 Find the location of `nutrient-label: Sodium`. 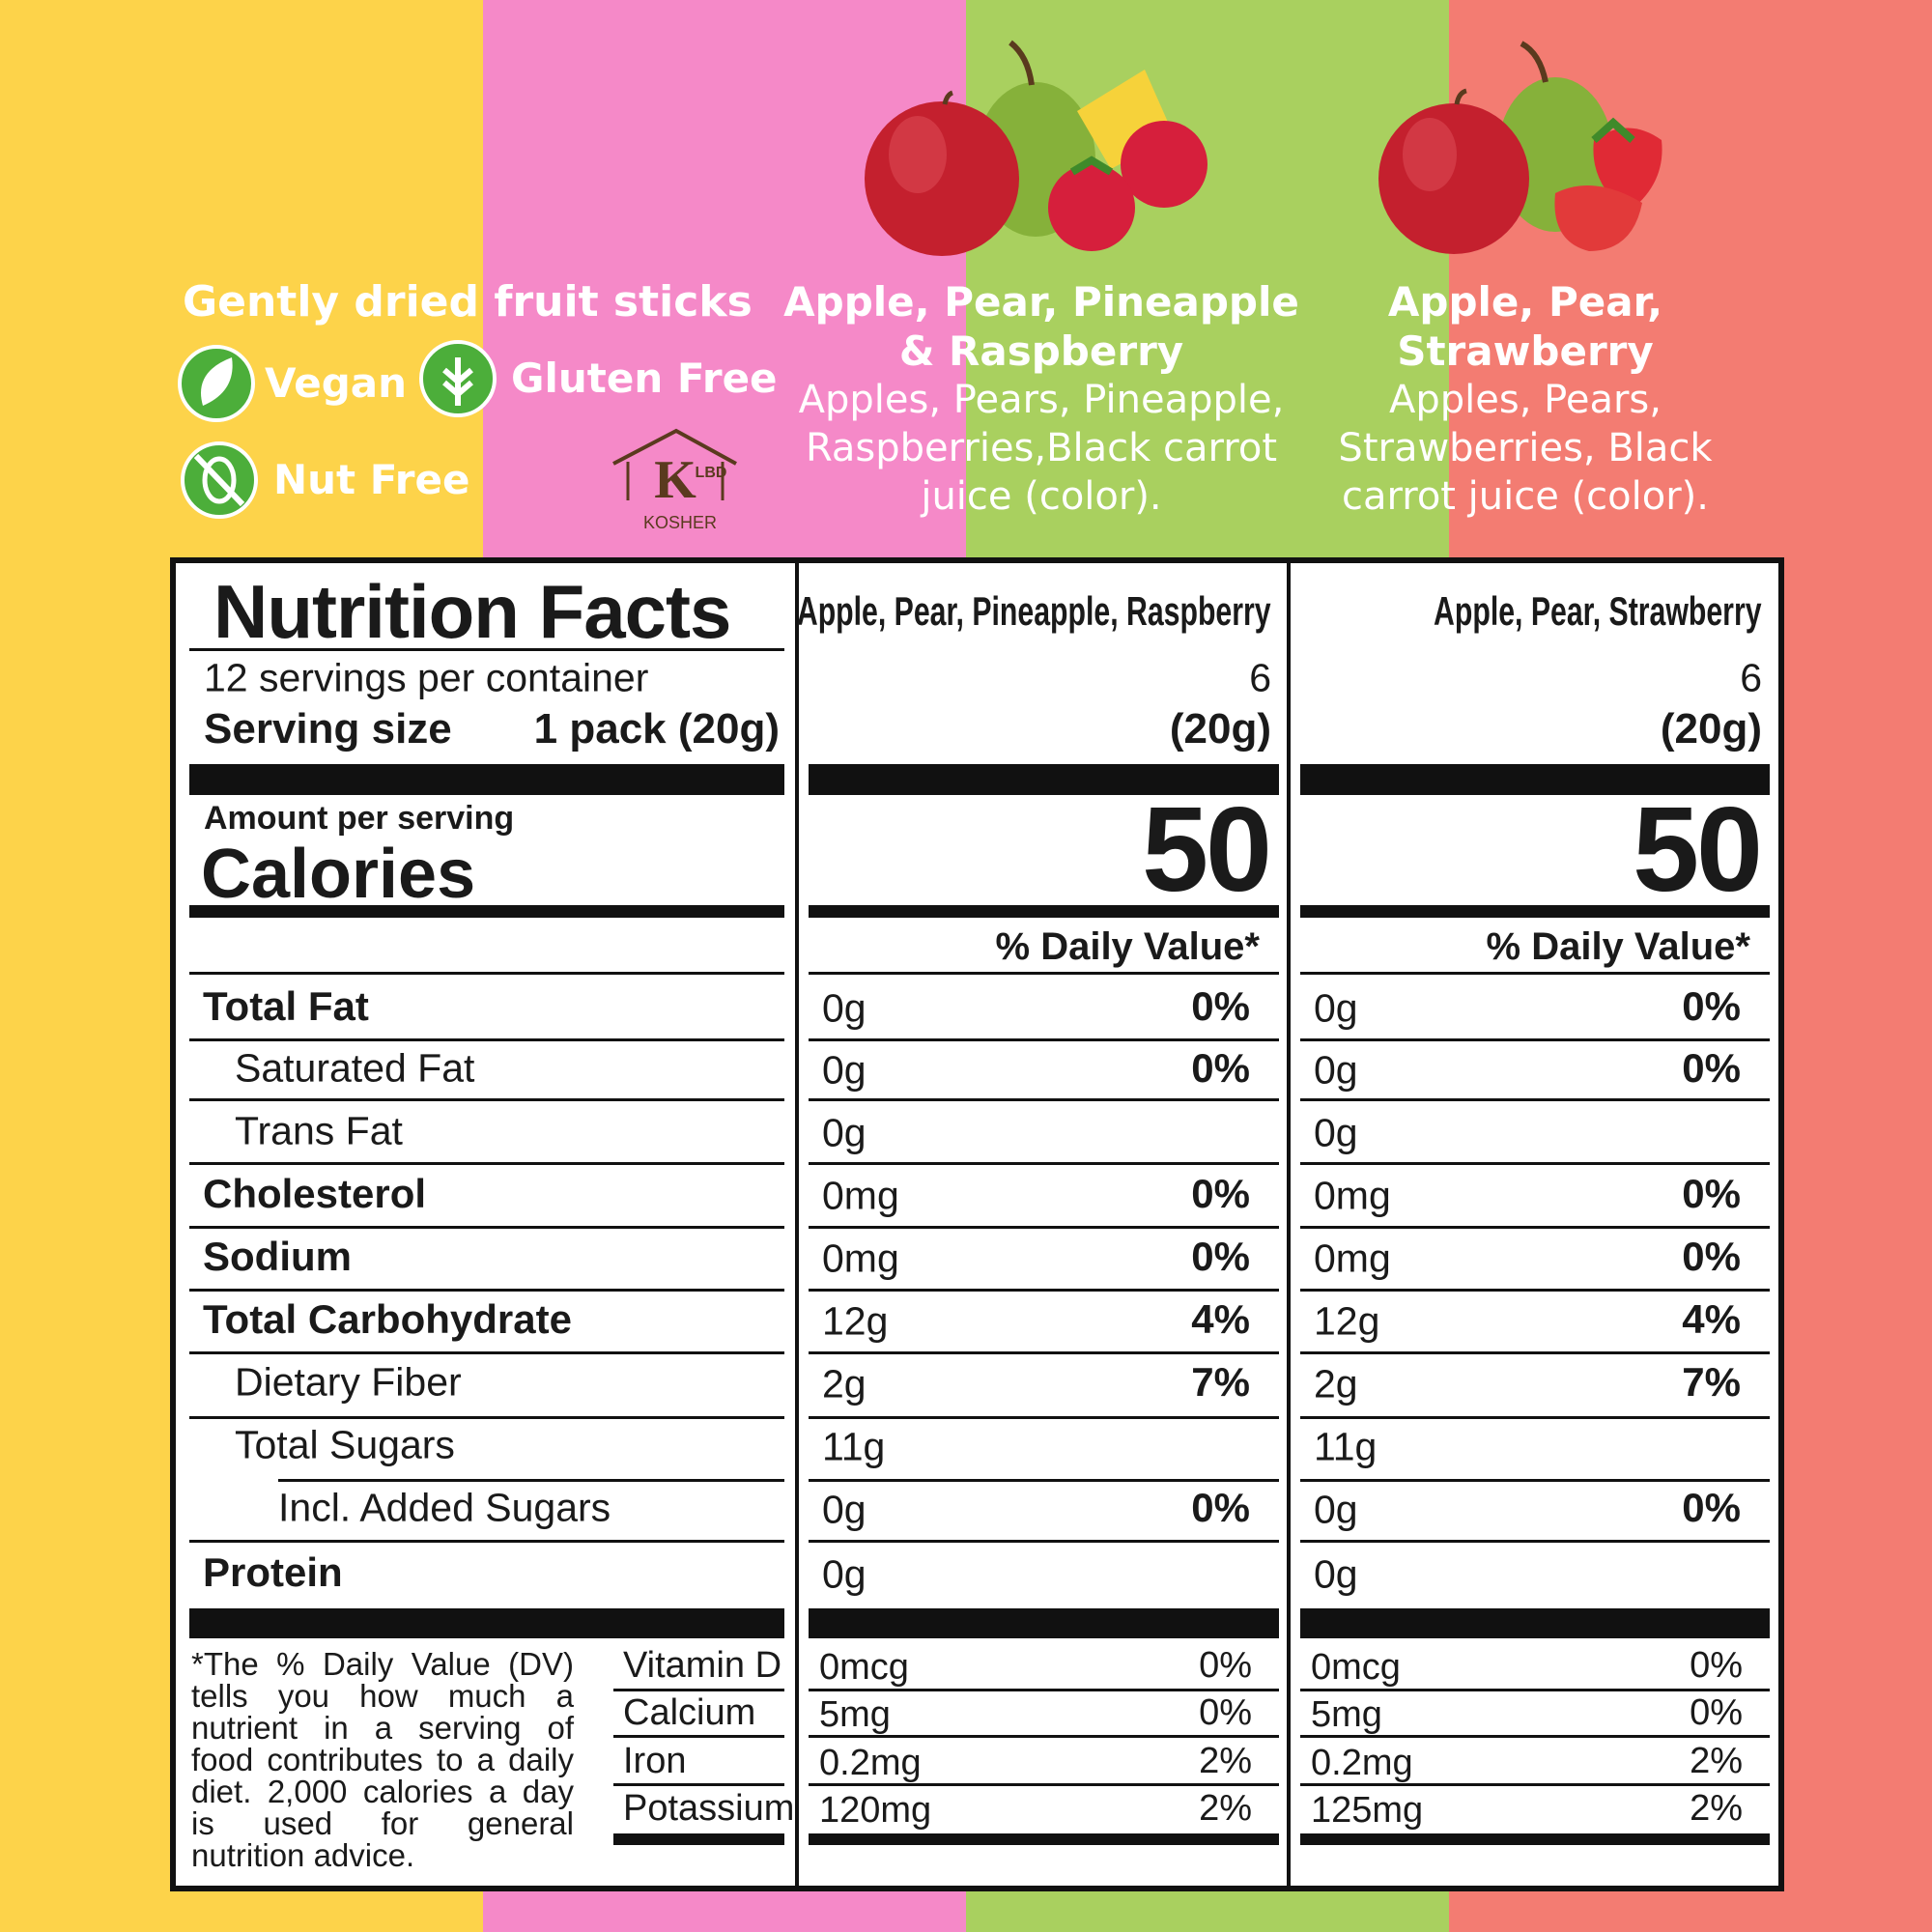

nutrient-label: Sodium is located at coordinates (277, 1256).